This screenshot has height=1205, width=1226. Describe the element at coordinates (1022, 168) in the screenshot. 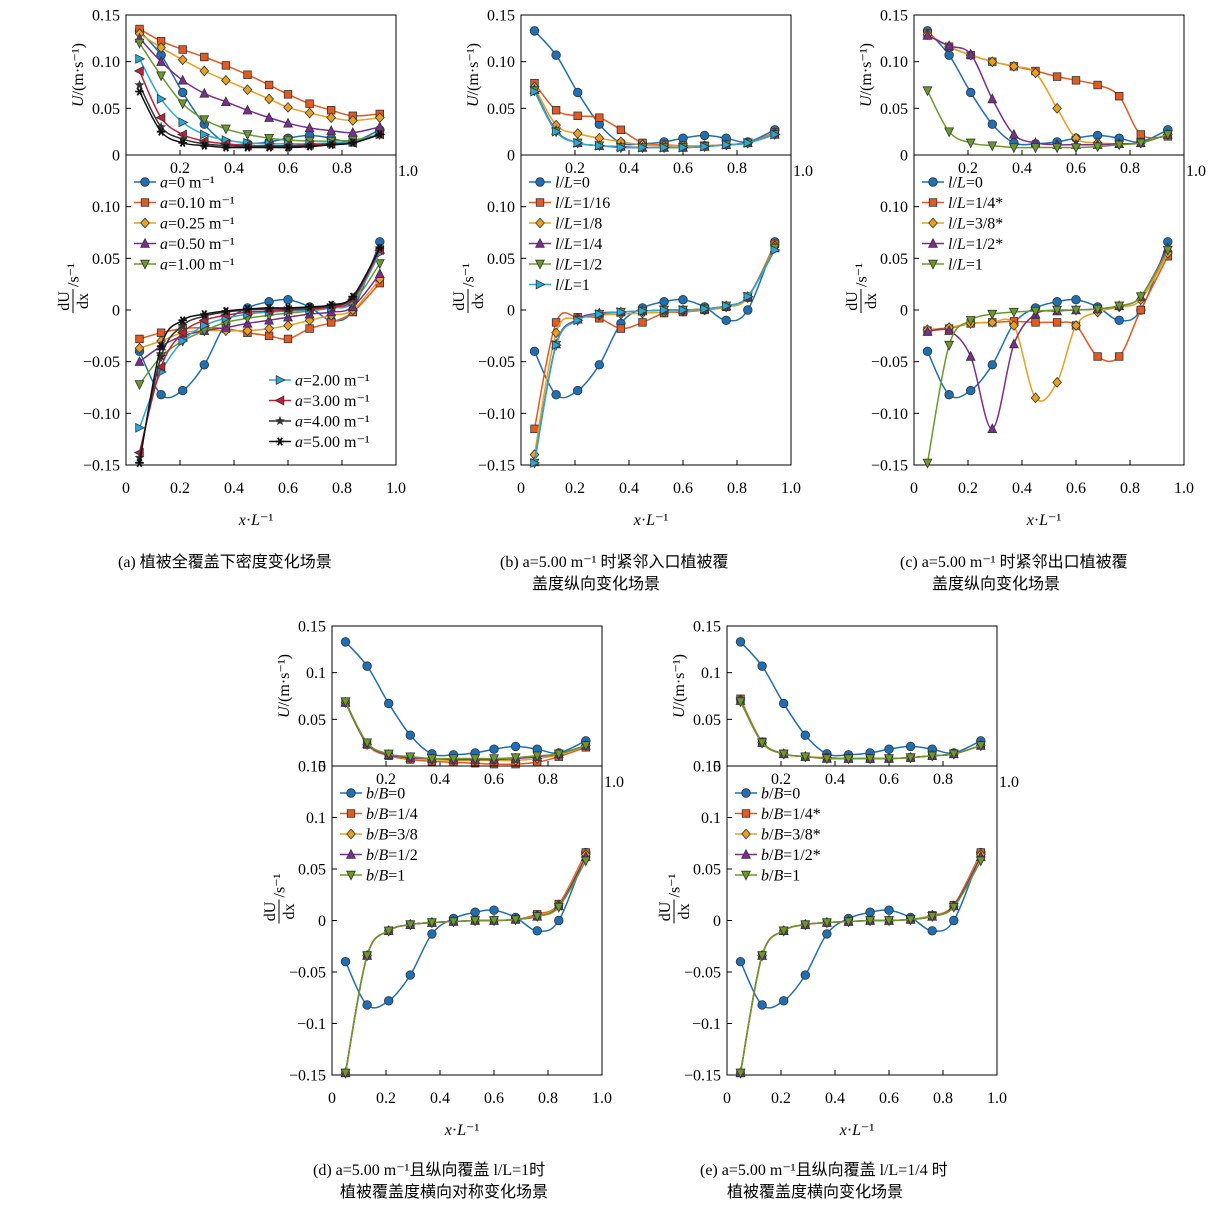

I see `panel-c-top-xtick-label: 0.4` at that location.